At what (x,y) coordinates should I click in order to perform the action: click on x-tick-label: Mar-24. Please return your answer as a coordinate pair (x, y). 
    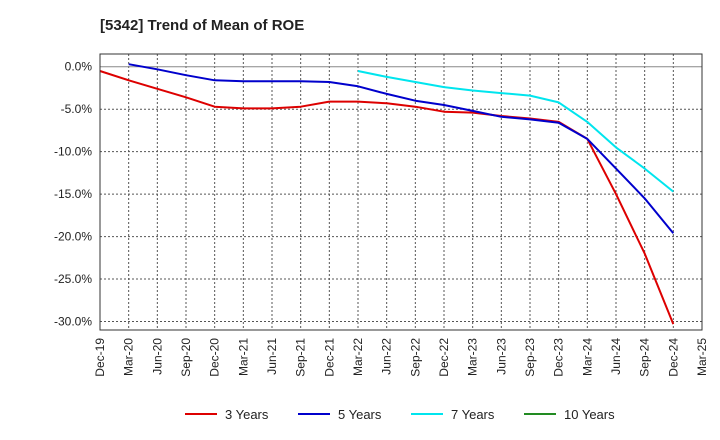
    Looking at the image, I should click on (587, 357).